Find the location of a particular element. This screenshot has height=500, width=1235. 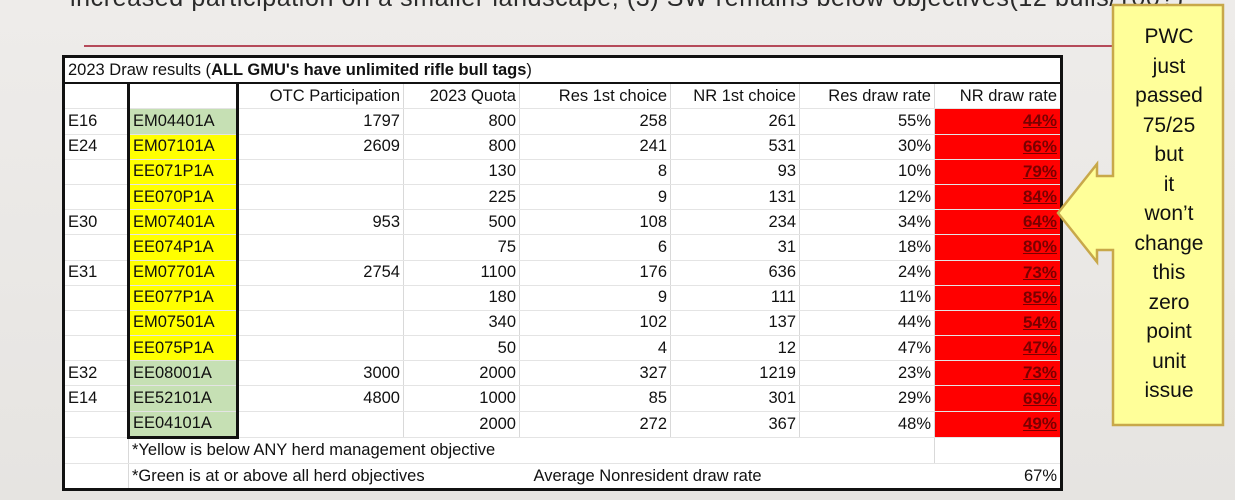

gmu-cell: E31 is located at coordinates (96, 273).